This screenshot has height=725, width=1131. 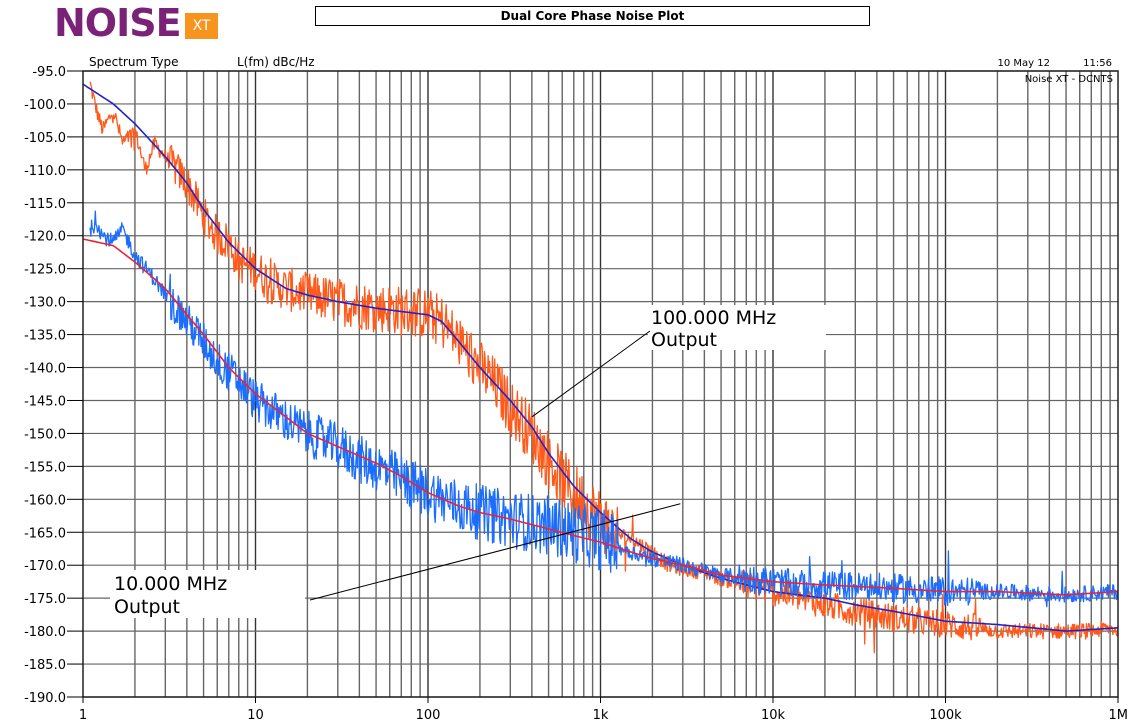 I want to click on x-tick-label: 1k, so click(x=601, y=715).